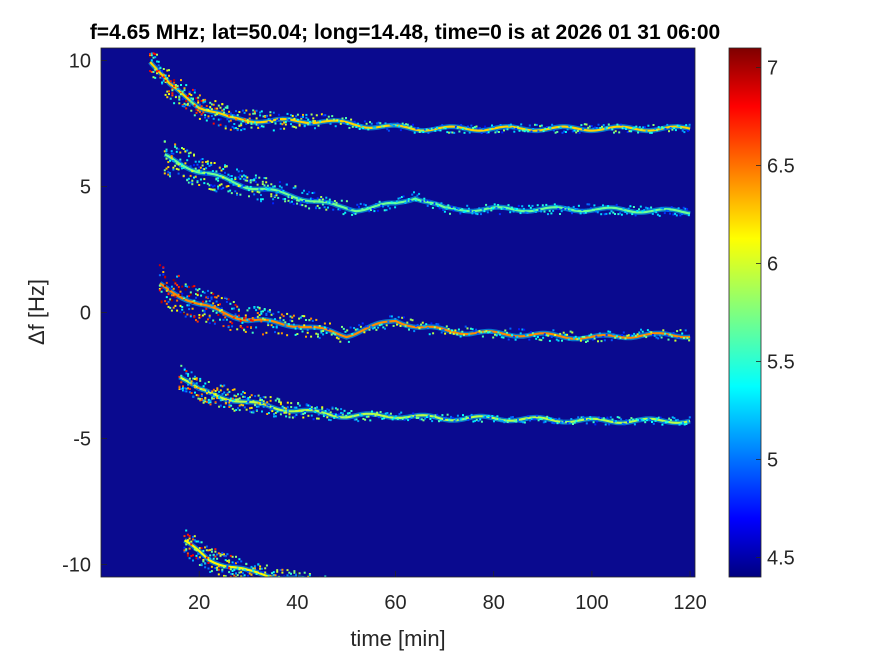  Describe the element at coordinates (689, 603) in the screenshot. I see `x-tick-label: 120` at that location.